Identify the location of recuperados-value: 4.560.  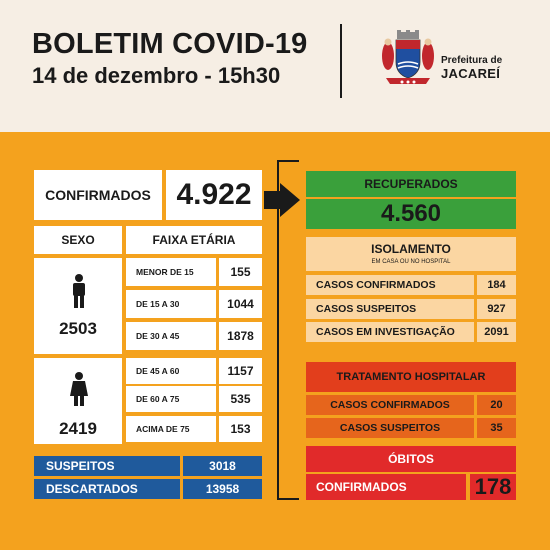
(411, 214).